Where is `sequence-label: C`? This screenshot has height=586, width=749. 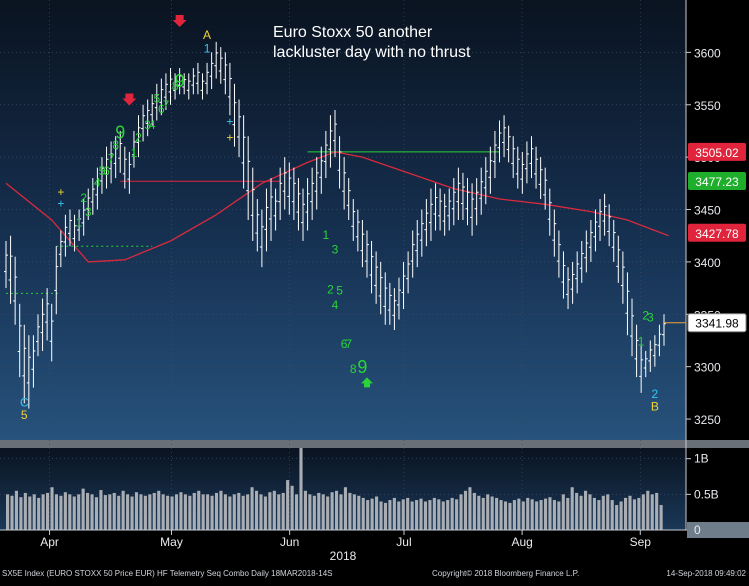 sequence-label: C is located at coordinates (24, 402).